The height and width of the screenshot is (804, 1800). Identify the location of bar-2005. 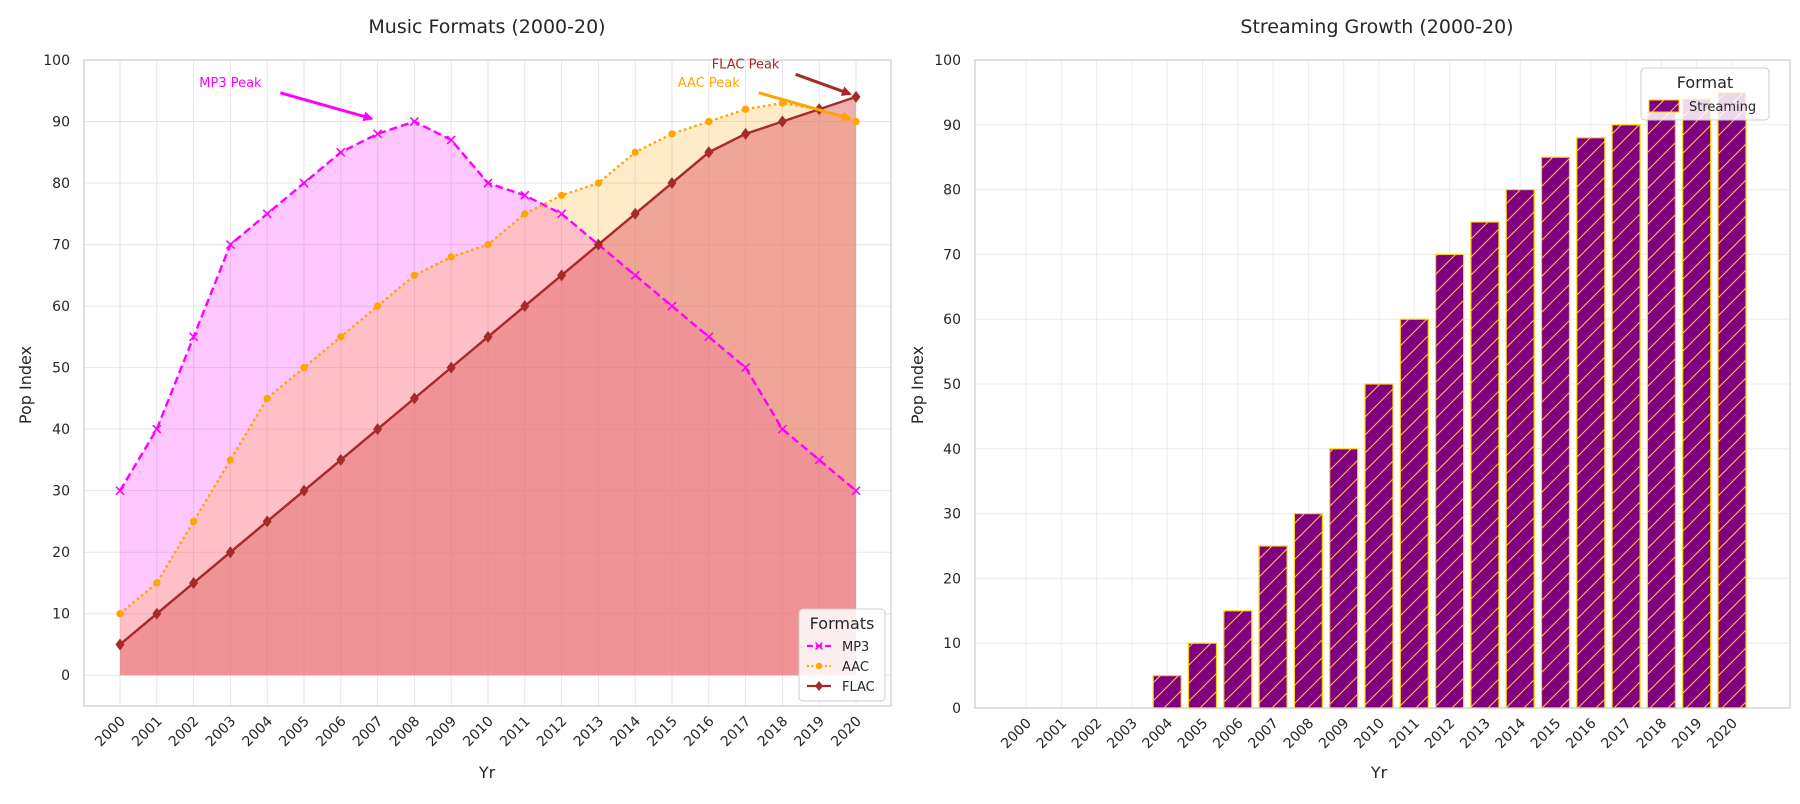
(1202, 675).